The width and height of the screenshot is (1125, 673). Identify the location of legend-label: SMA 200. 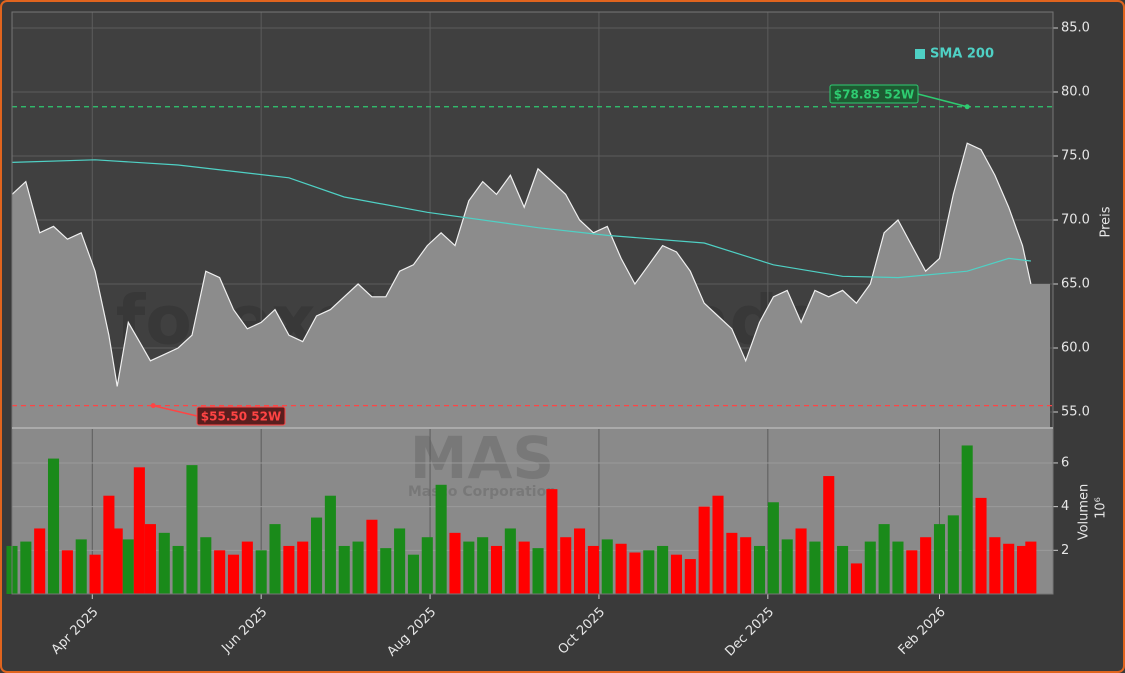
(962, 54).